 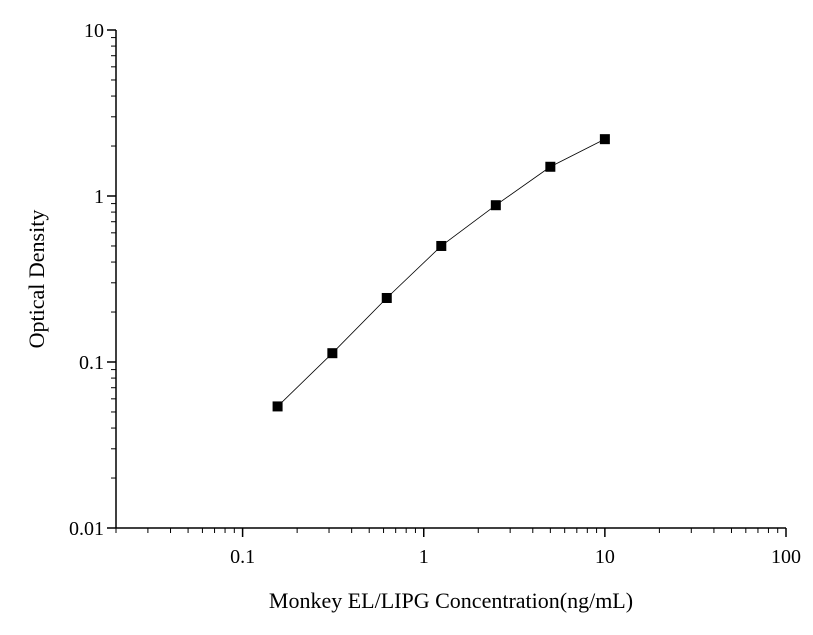 I want to click on y-tick-label: 0.1, so click(x=91, y=363).